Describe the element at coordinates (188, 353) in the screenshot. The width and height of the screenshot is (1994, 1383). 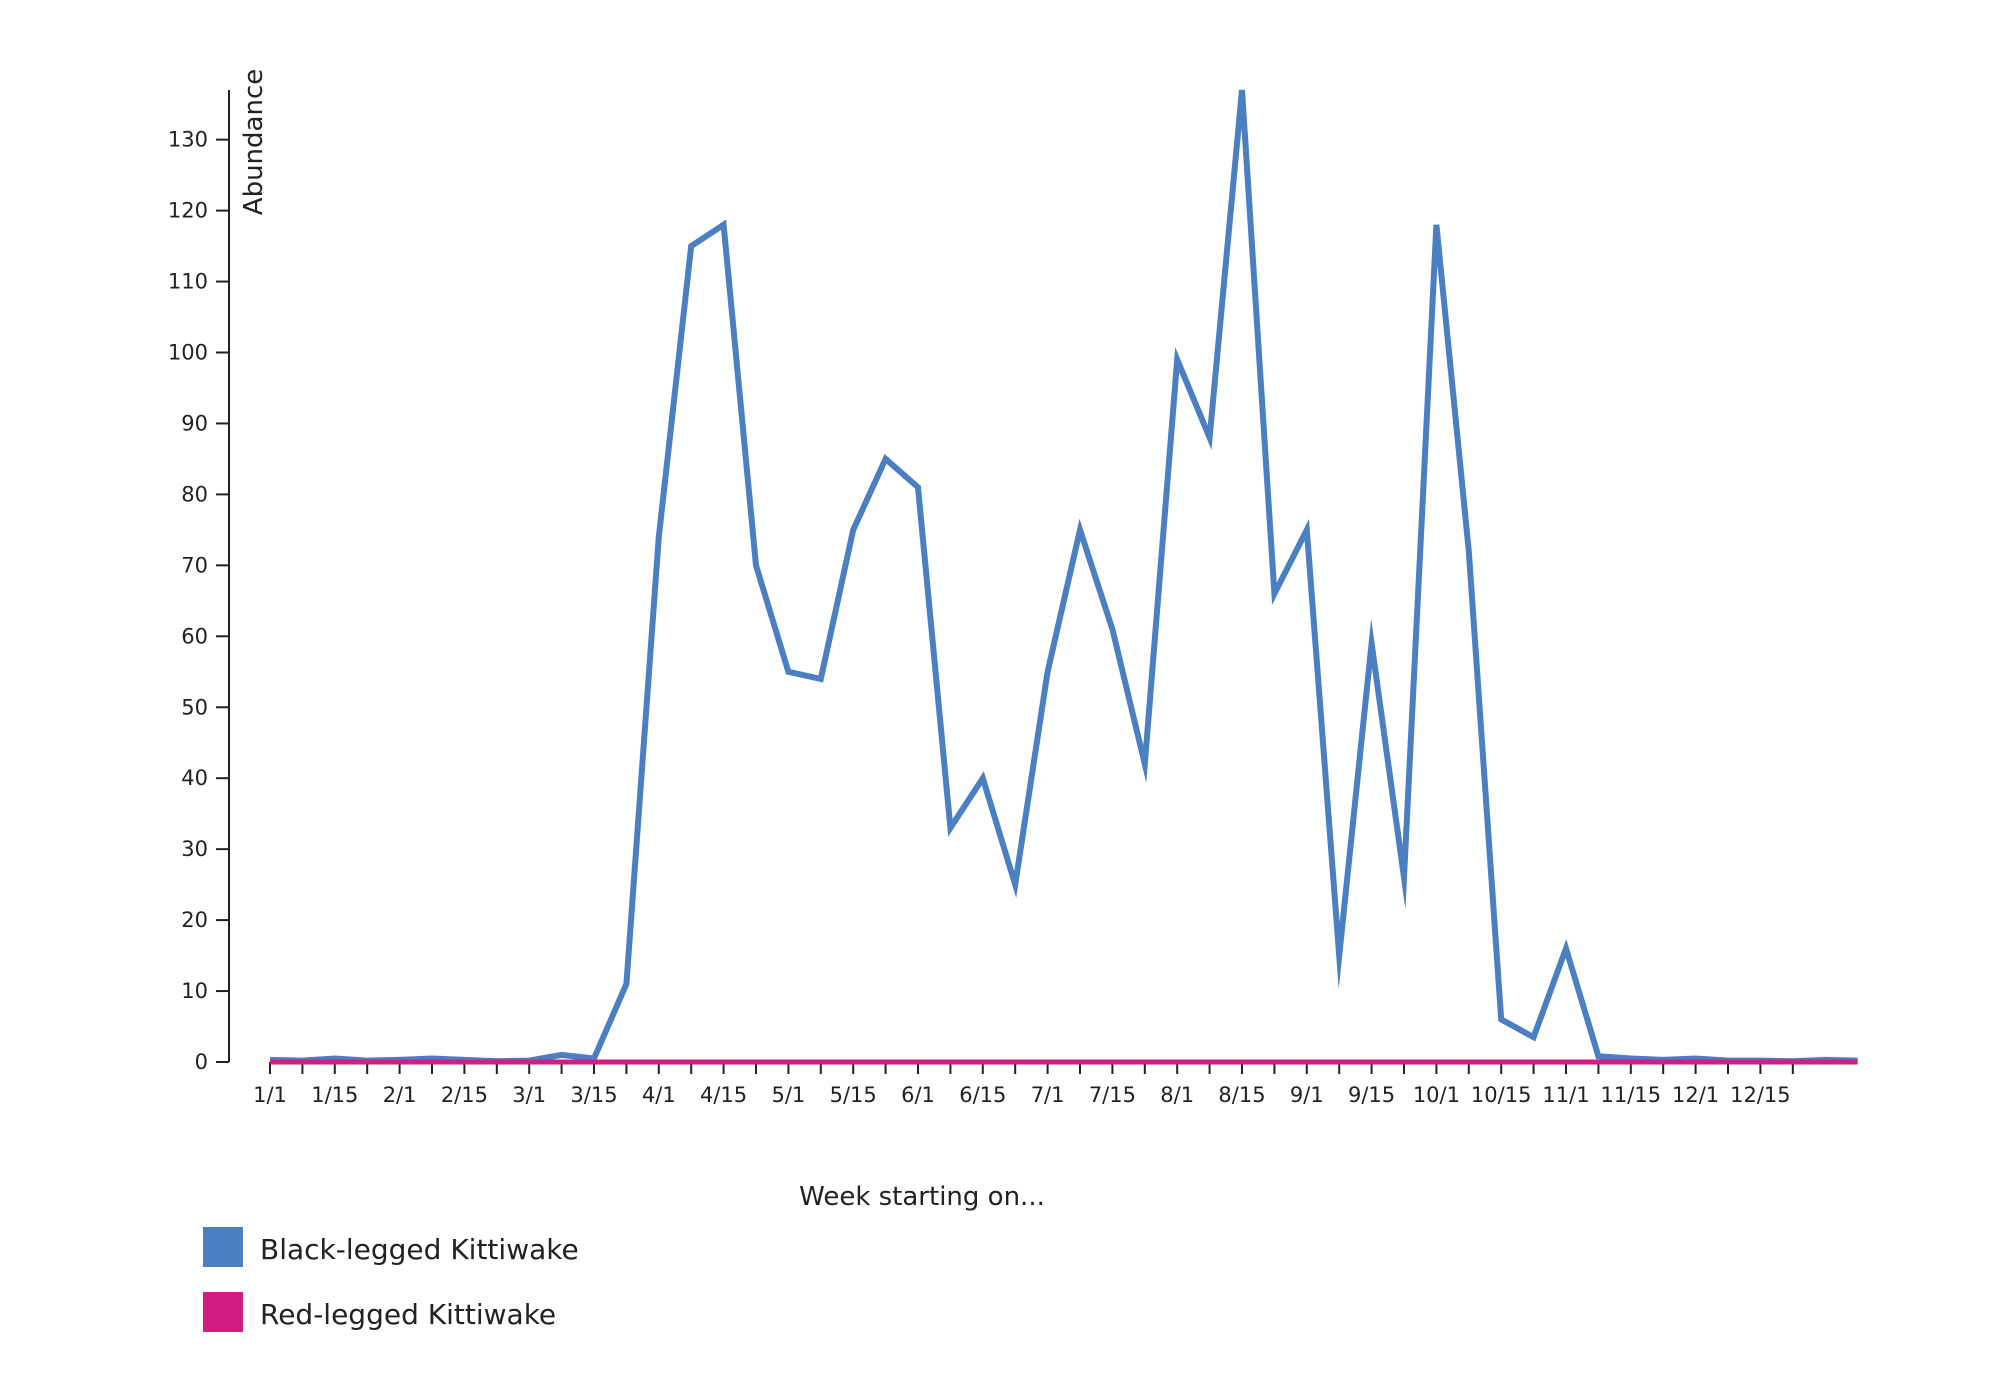
I see `y-tick-label: 100` at that location.